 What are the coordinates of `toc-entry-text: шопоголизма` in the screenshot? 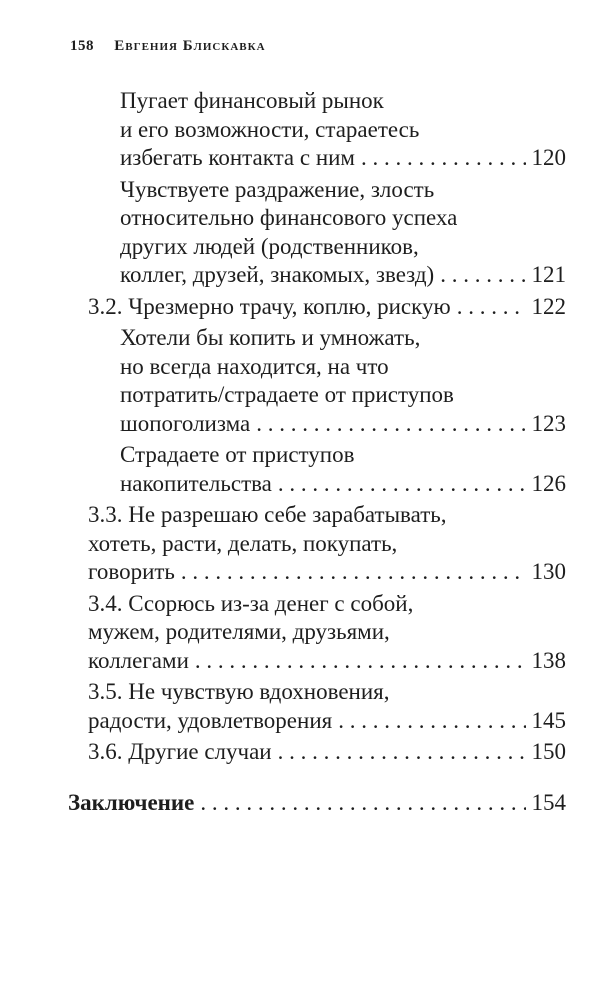 It's located at (185, 423).